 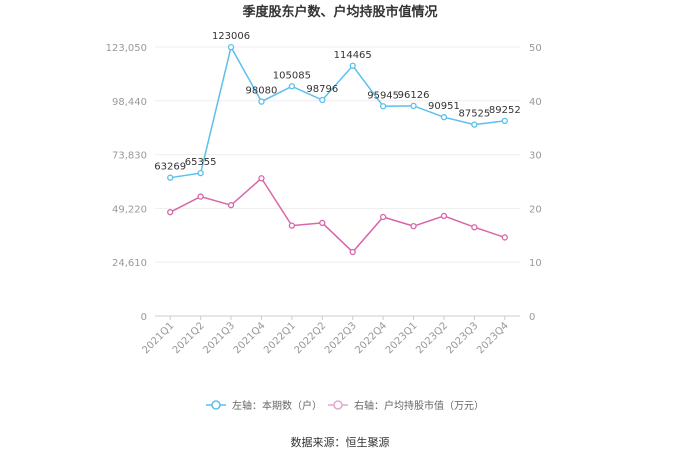 I want to click on data-label: 123006, so click(x=231, y=36).